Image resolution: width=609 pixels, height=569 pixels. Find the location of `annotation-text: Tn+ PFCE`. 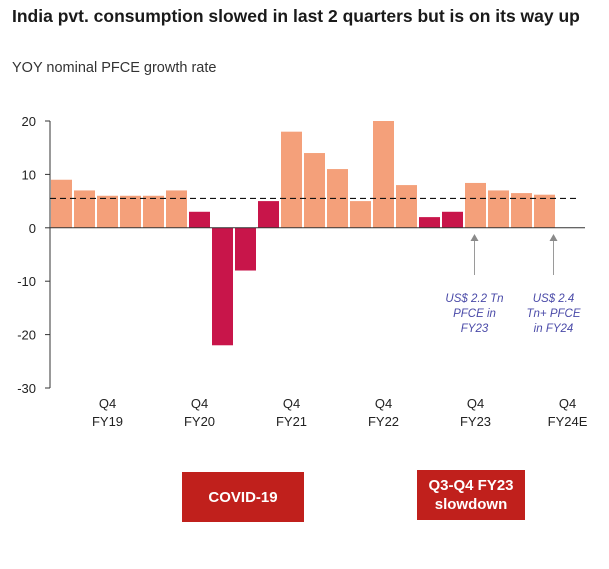

annotation-text: Tn+ PFCE is located at coordinates (553, 314).